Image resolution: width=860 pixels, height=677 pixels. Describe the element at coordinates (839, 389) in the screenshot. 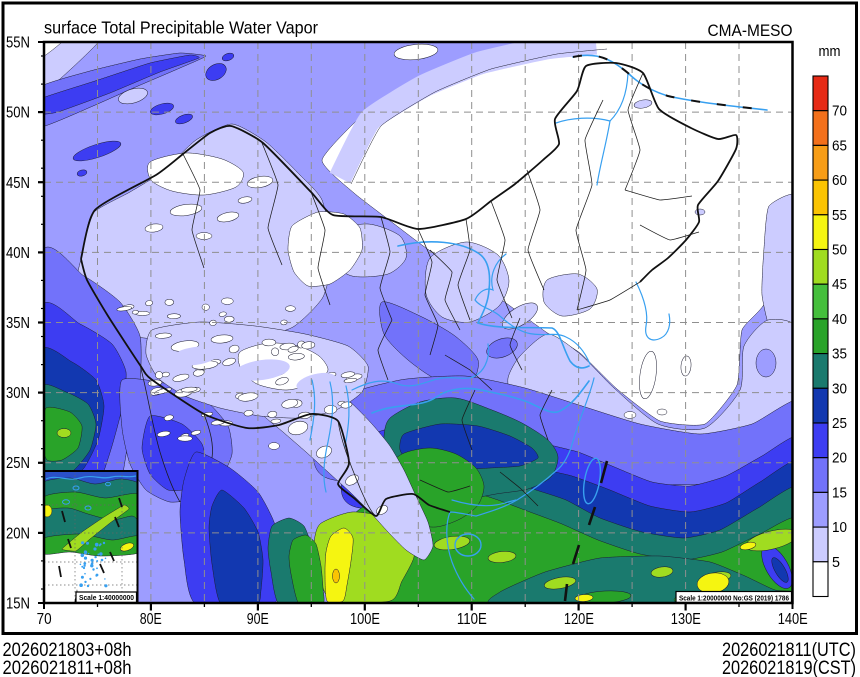

I see `svg-text: 30` at that location.